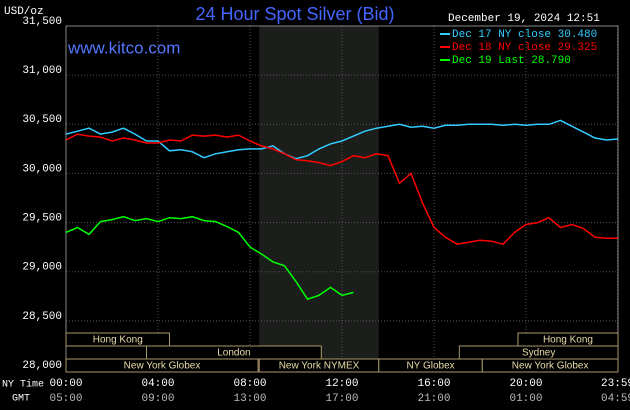 Image resolution: width=630 pixels, height=410 pixels. I want to click on x2-tick-label: 21:00, so click(433, 399).